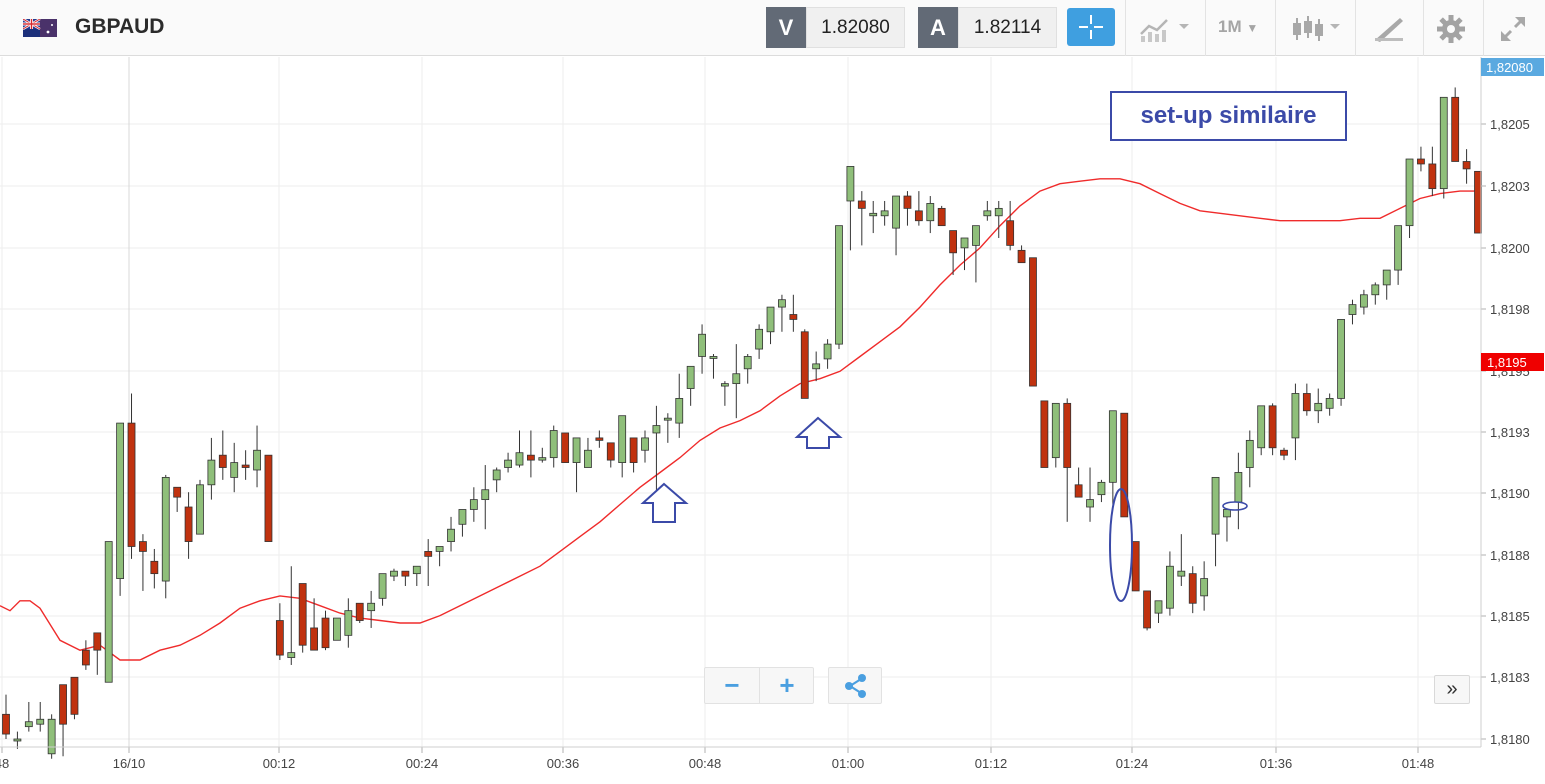 The image size is (1545, 784). What do you see at coordinates (1389, 28) in the screenshot?
I see `drawing-tools-icon` at bounding box center [1389, 28].